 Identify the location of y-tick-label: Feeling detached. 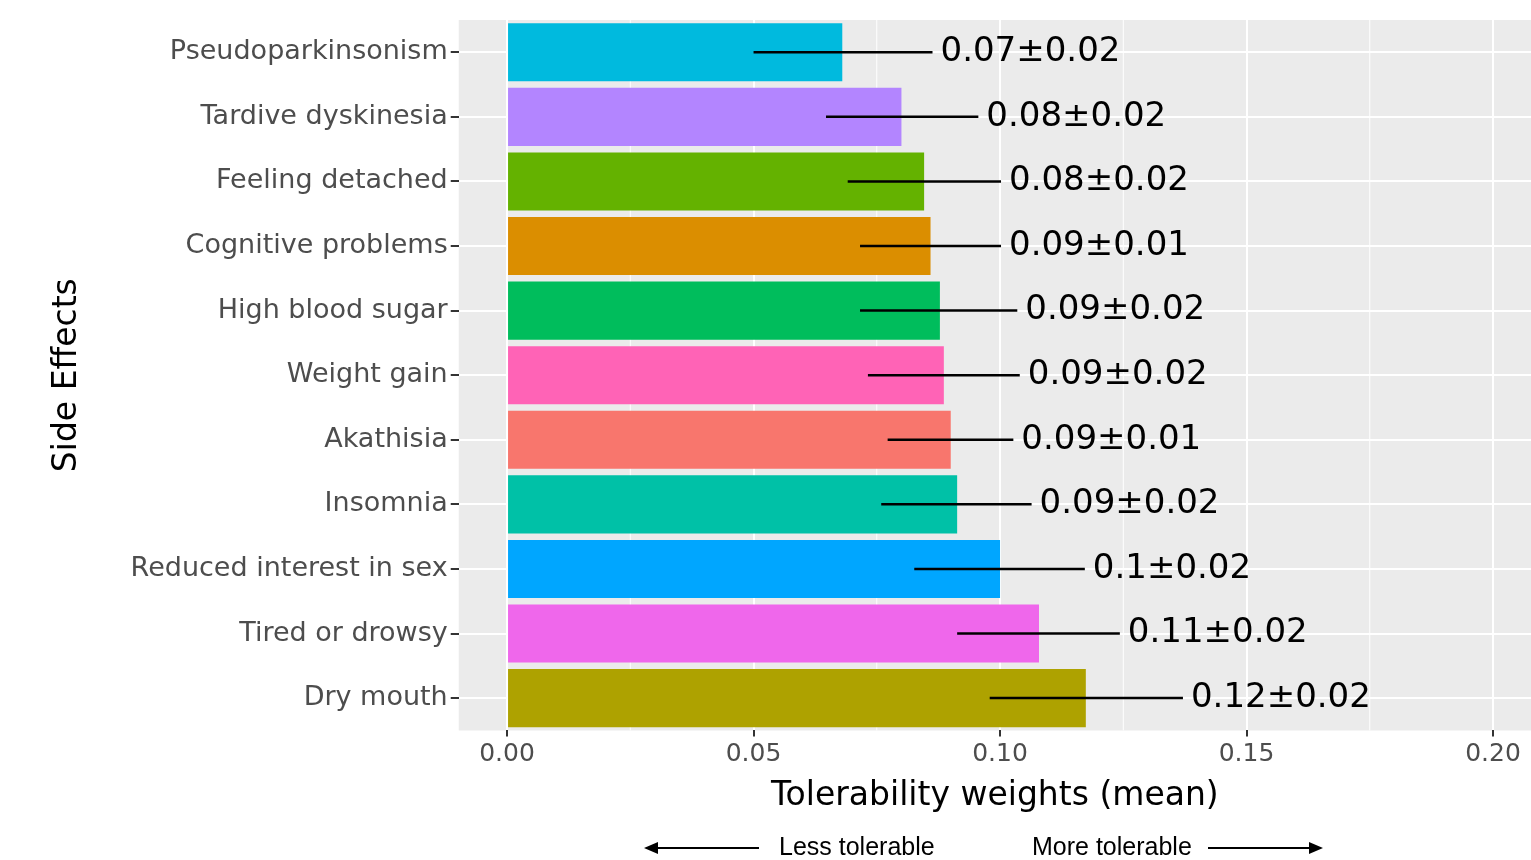
(332, 179).